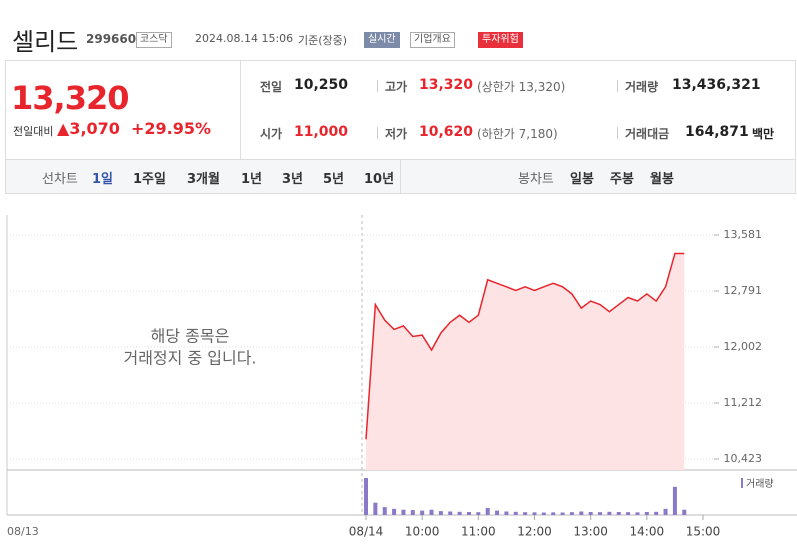 Image resolution: width=797 pixels, height=557 pixels. Describe the element at coordinates (321, 85) in the screenshot. I see `stat-value: 10,250` at that location.